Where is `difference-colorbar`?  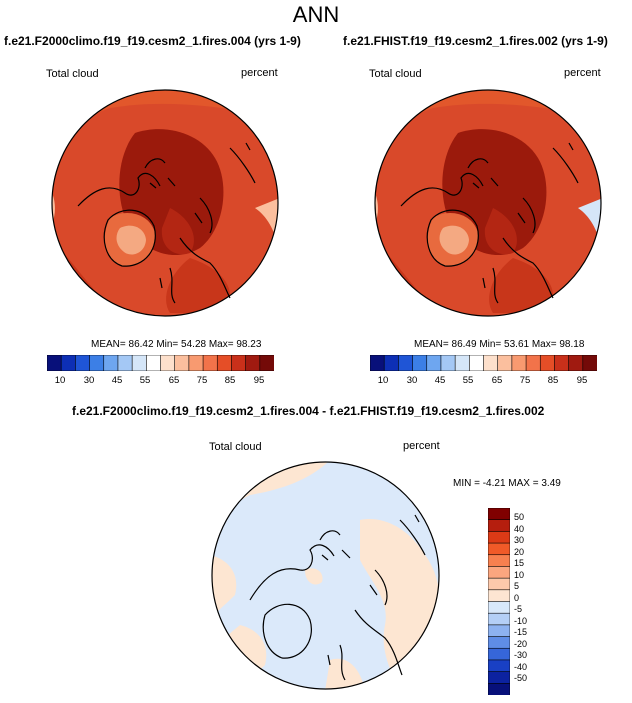
difference-colorbar is located at coordinates (499, 601).